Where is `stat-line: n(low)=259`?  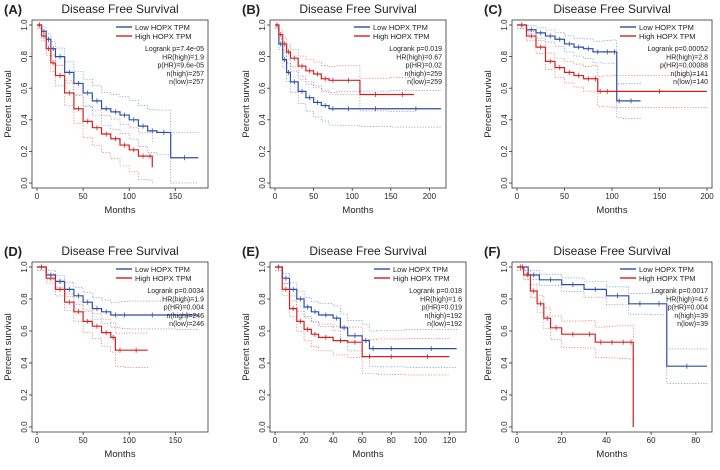 stat-line: n(low)=259 is located at coordinates (424, 82).